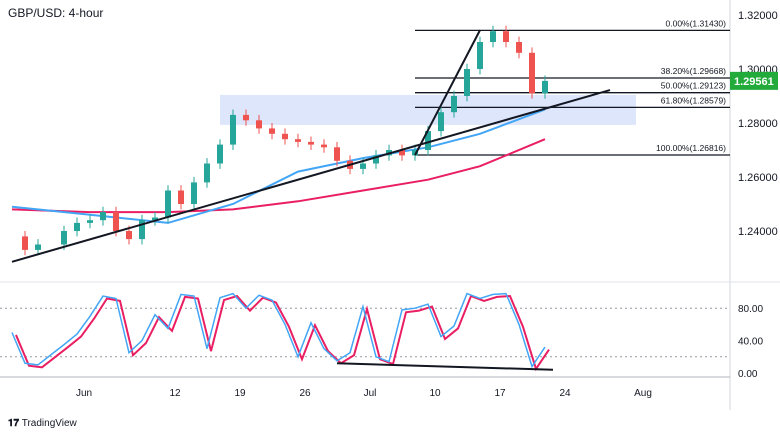 This screenshot has height=439, width=780. I want to click on time-tick: 17, so click(500, 393).